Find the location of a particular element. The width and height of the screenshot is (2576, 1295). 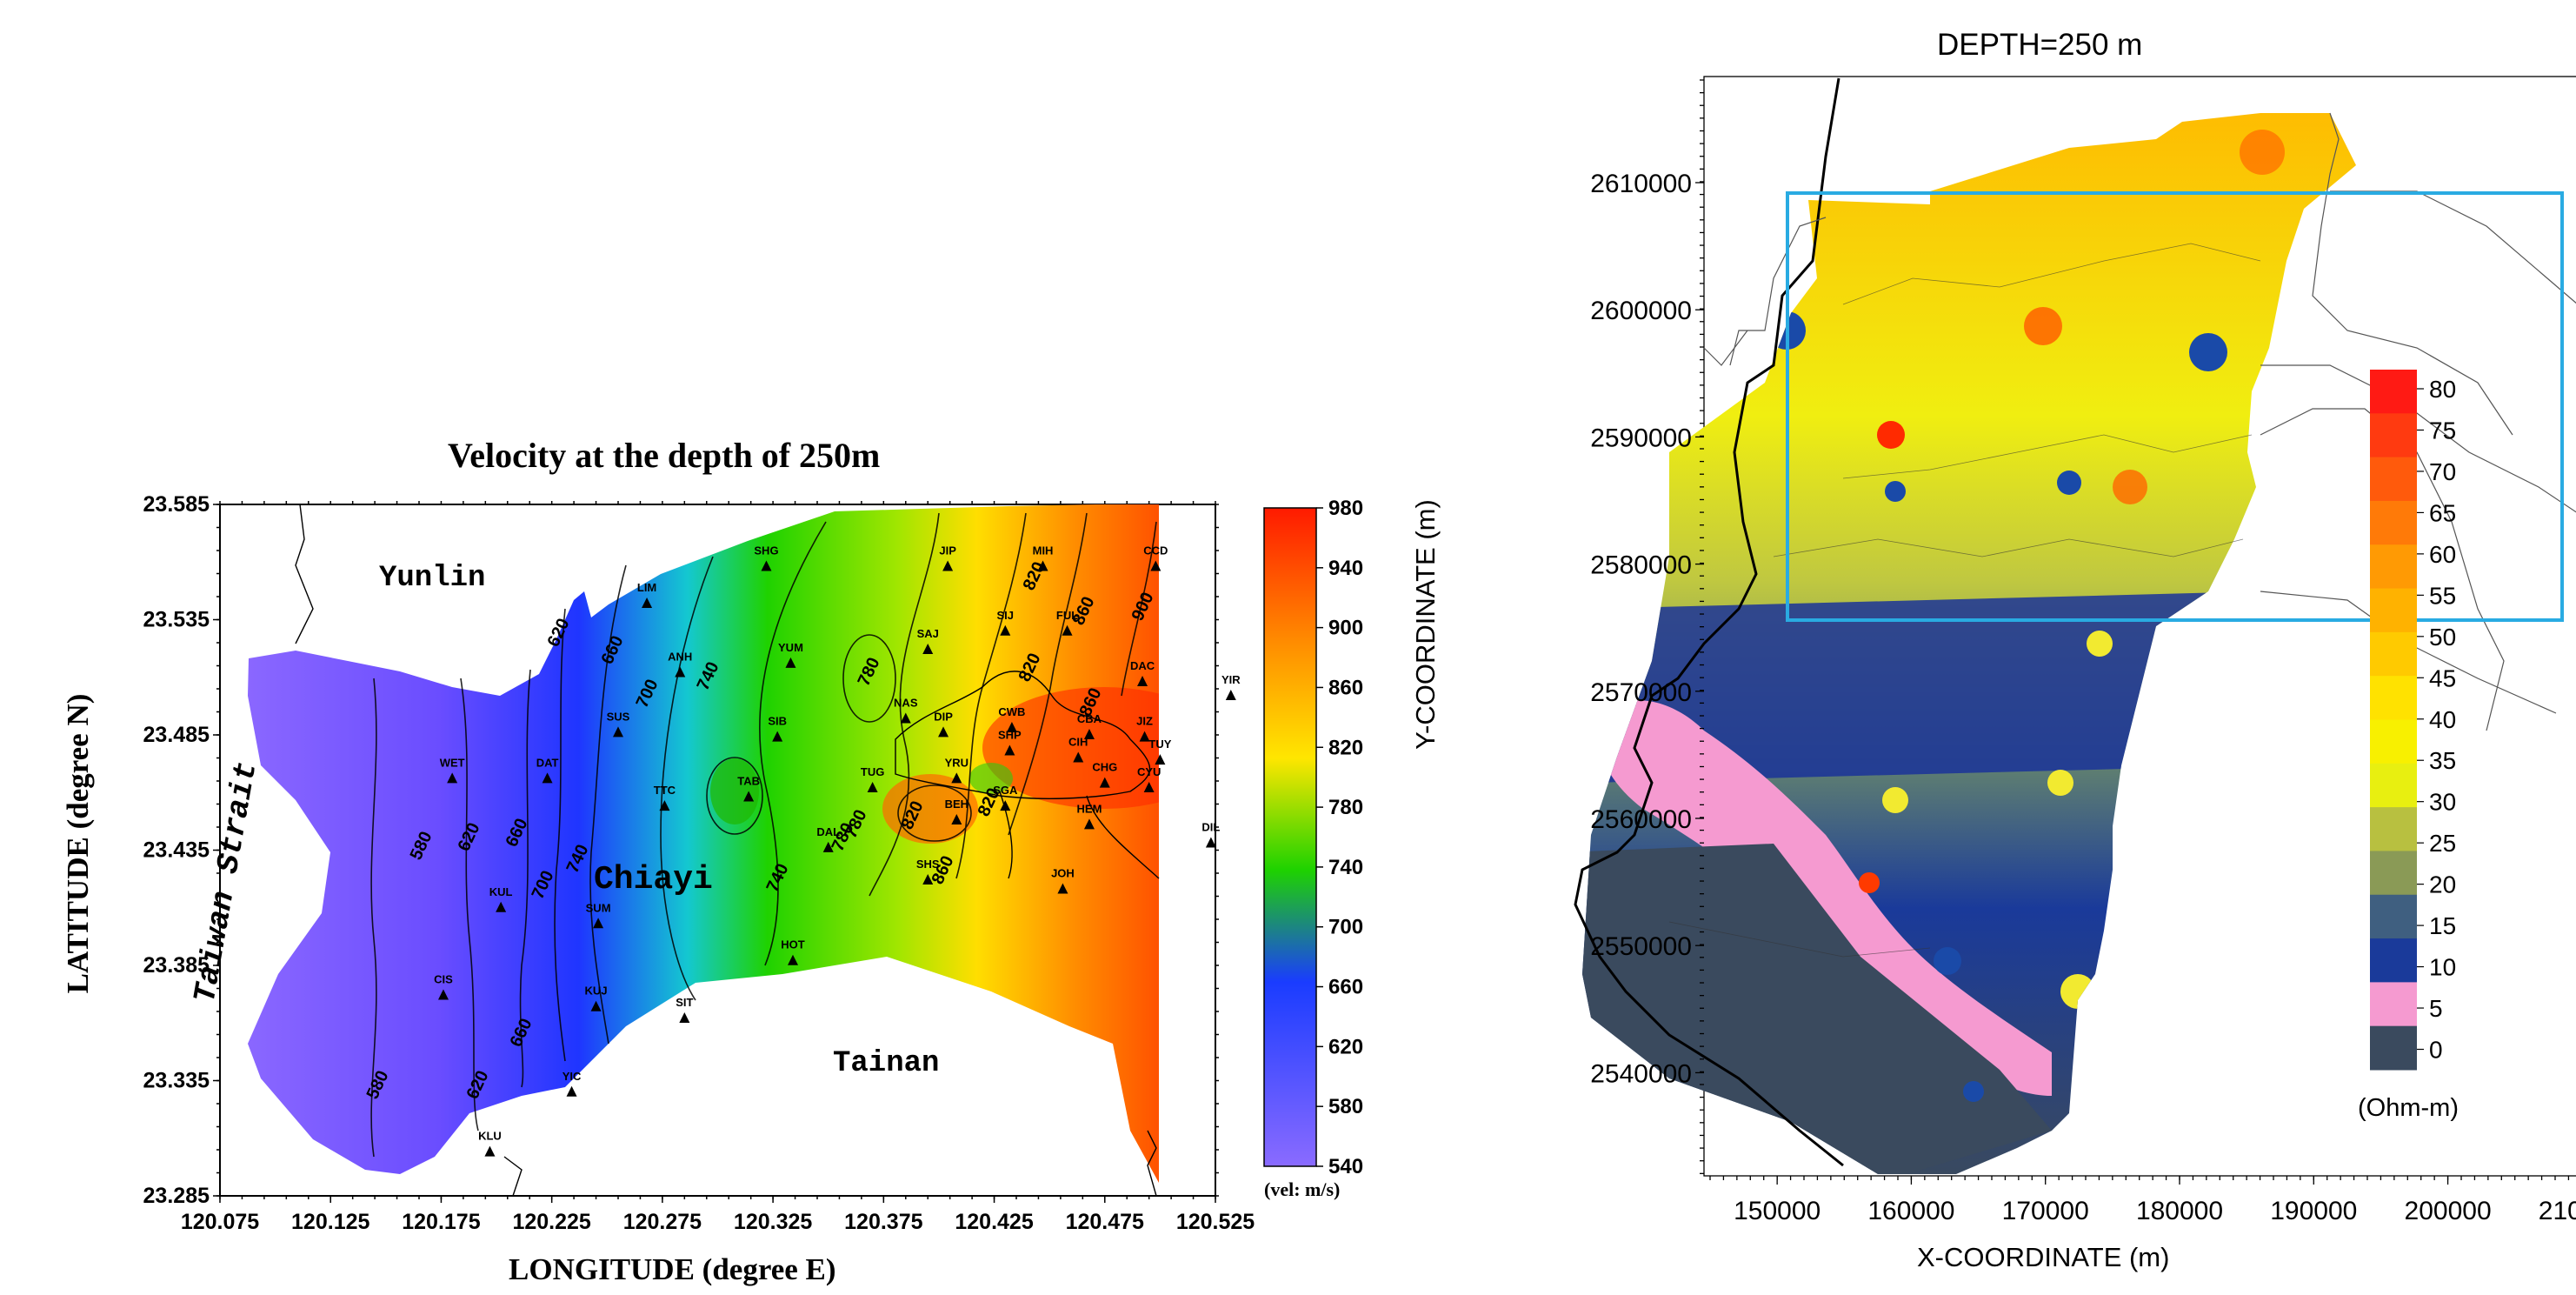

left-x-tick-label: 120.225 is located at coordinates (551, 1222).